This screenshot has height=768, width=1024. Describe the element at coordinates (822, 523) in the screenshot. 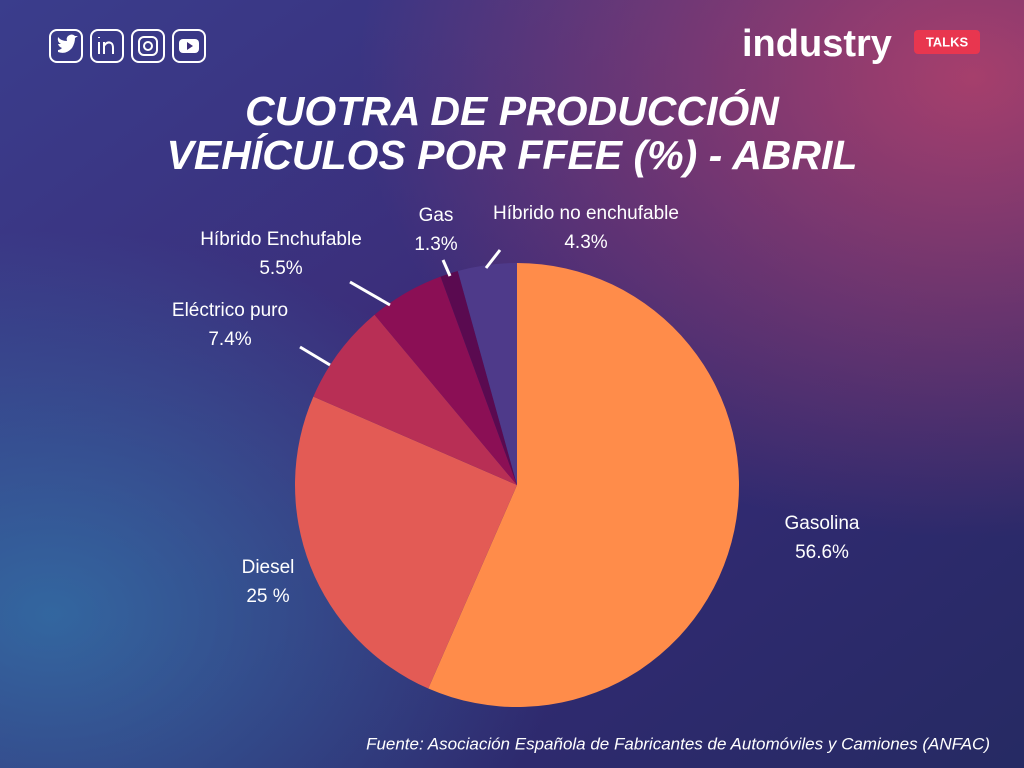

I see `slice-label: Gasolina` at that location.